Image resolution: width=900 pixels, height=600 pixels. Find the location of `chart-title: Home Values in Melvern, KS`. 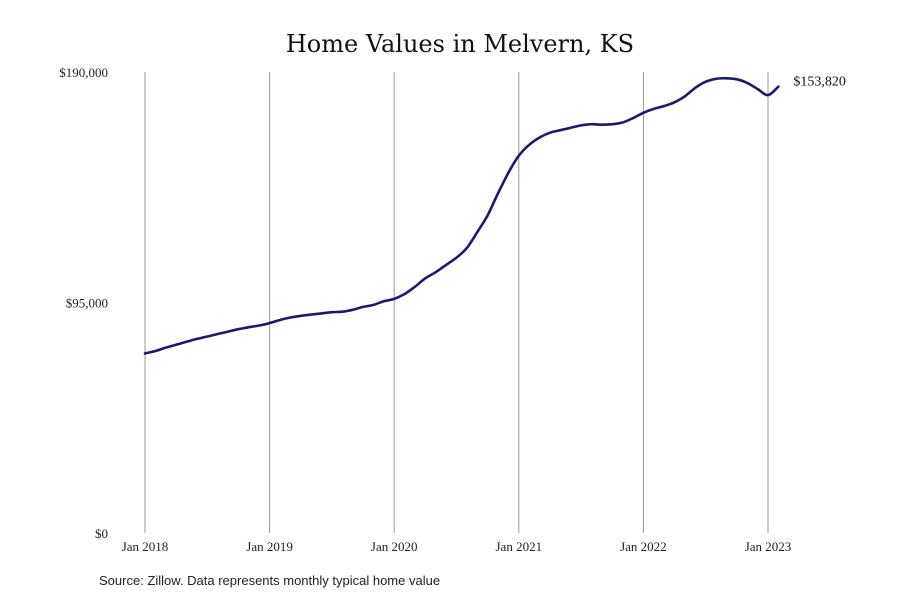

chart-title: Home Values in Melvern, KS is located at coordinates (460, 44).